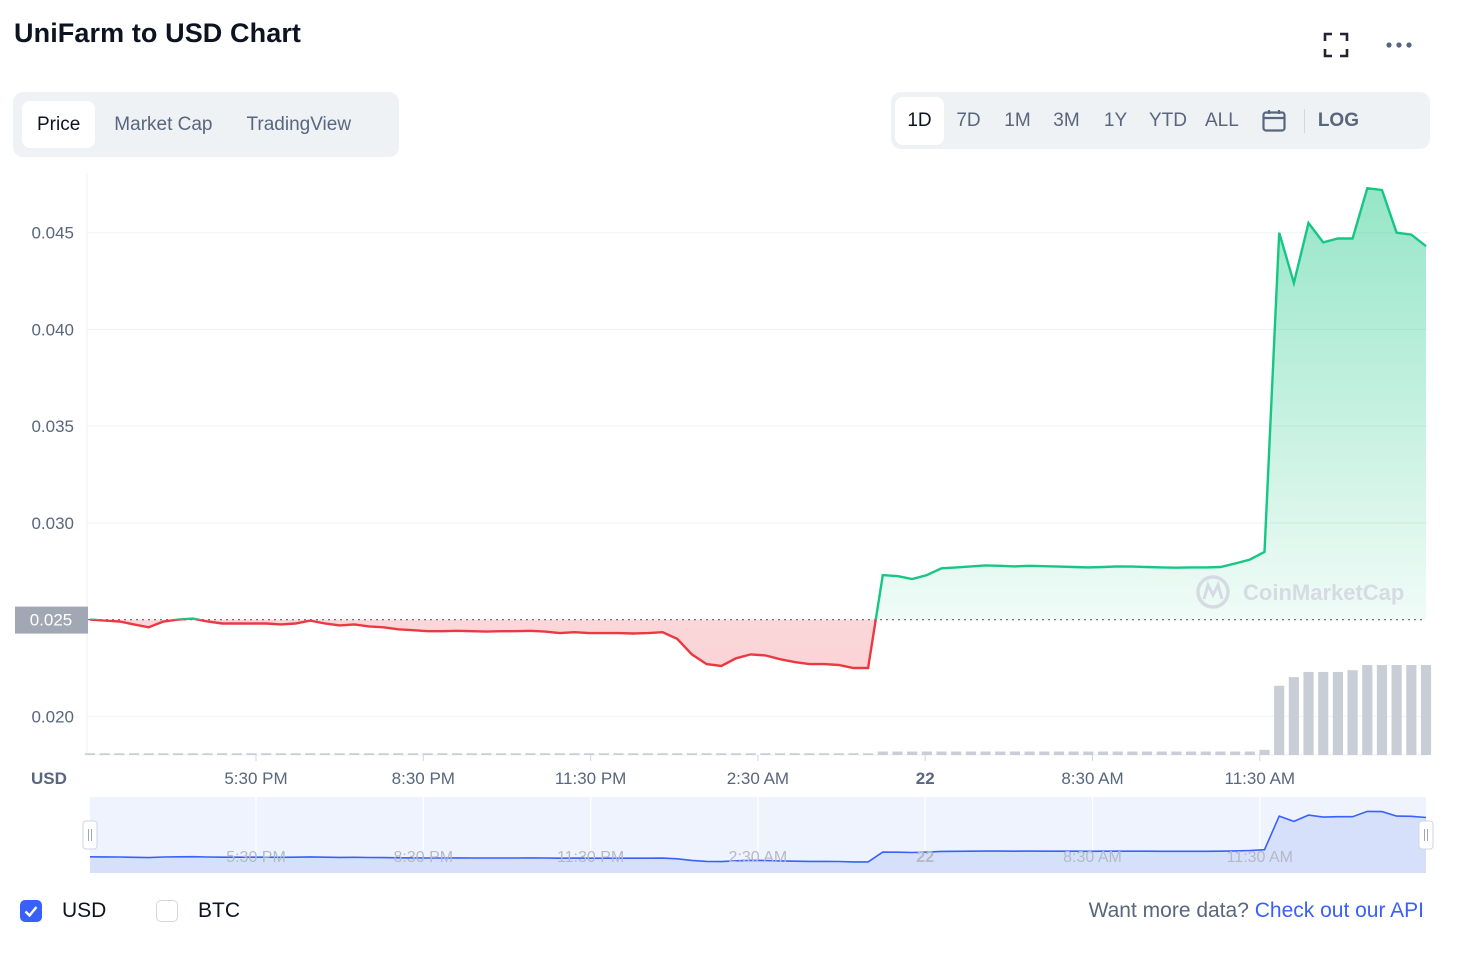  What do you see at coordinates (84, 910) in the screenshot?
I see `usd-label: USD` at bounding box center [84, 910].